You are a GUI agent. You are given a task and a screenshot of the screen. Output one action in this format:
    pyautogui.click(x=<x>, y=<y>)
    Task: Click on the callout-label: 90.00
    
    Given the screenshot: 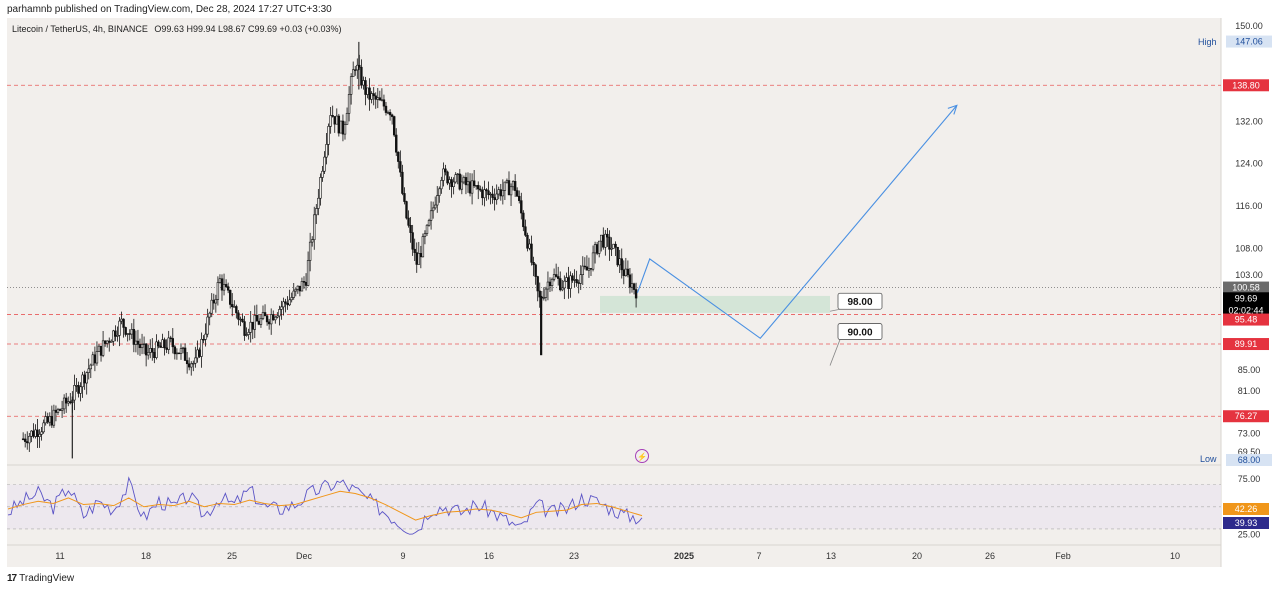 What is the action you would take?
    pyautogui.click(x=859, y=333)
    